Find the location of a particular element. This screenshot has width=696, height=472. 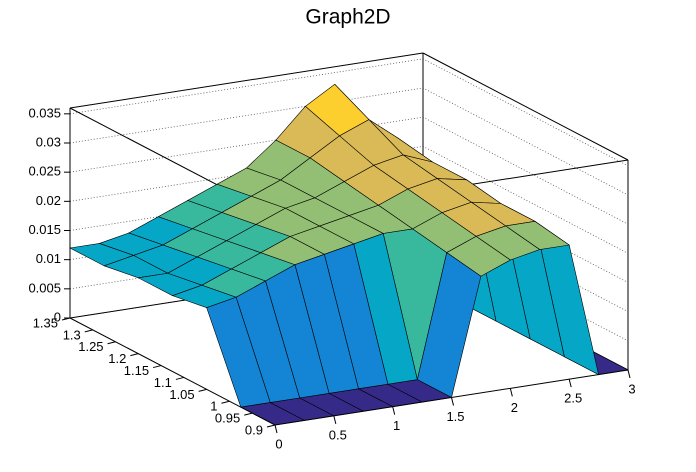

chart-title: Graph2D is located at coordinates (347, 17).